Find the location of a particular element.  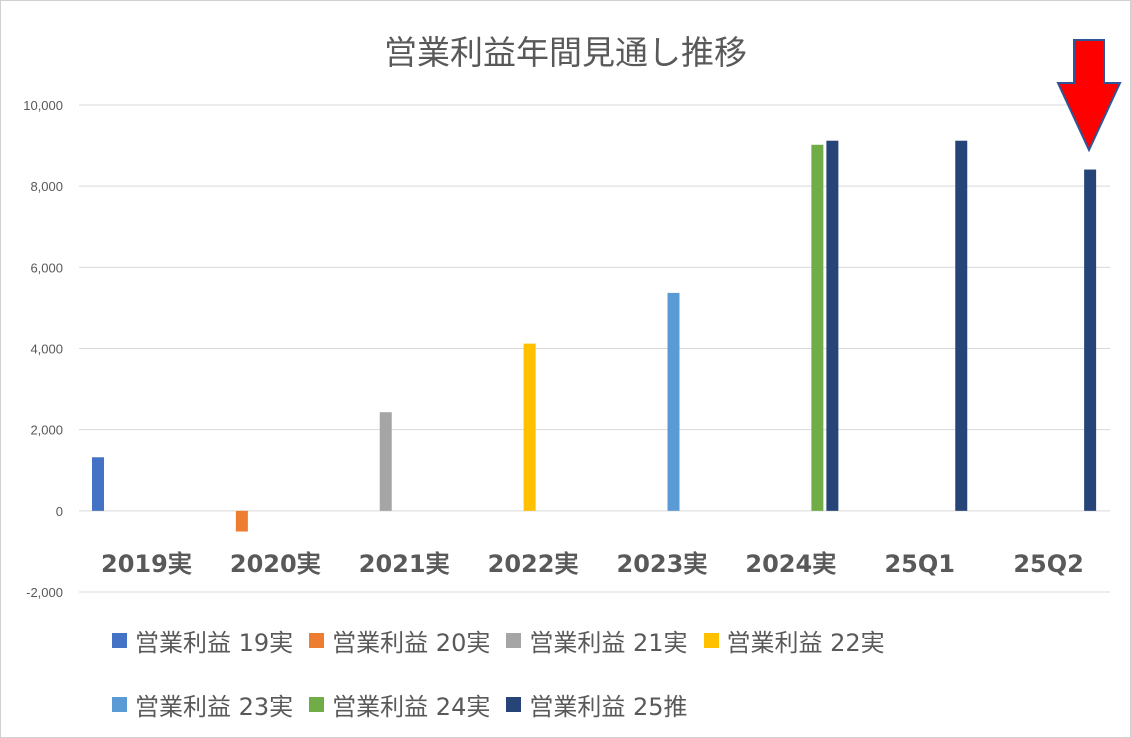

legend-label: 営業利益 25推 is located at coordinates (608, 706).